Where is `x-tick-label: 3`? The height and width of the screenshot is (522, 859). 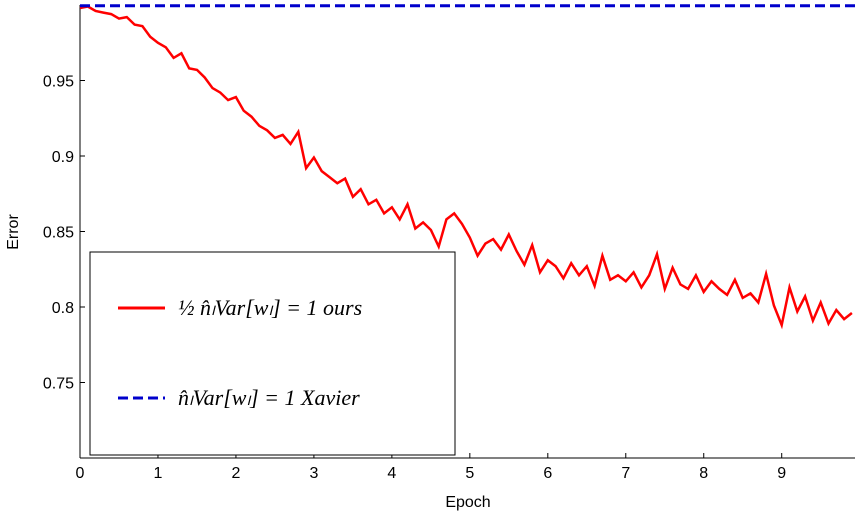
x-tick-label: 3 is located at coordinates (313, 473).